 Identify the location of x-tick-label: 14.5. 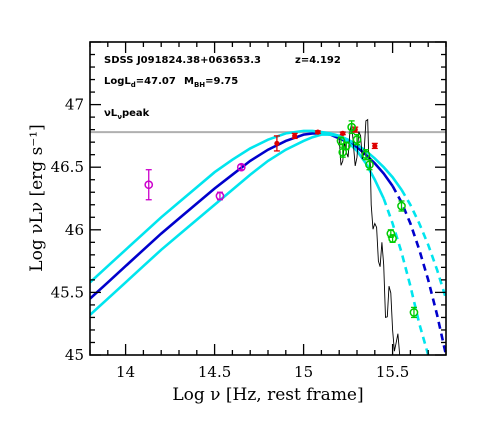
(214, 372).